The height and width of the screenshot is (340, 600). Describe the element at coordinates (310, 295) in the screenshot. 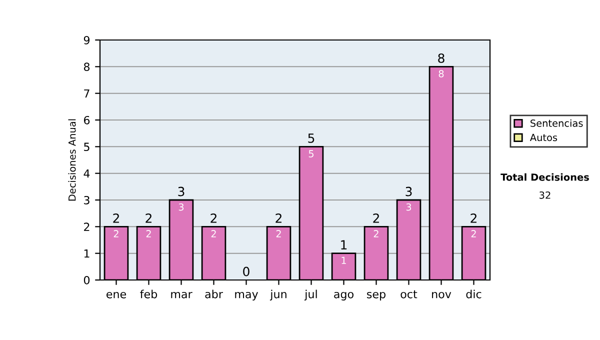

I see `x-tick-label: jul` at that location.